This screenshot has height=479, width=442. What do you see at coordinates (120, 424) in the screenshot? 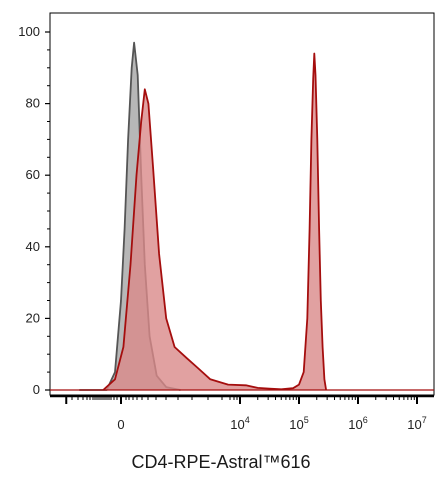
I see `x-tick-label-0: 0` at bounding box center [120, 424].